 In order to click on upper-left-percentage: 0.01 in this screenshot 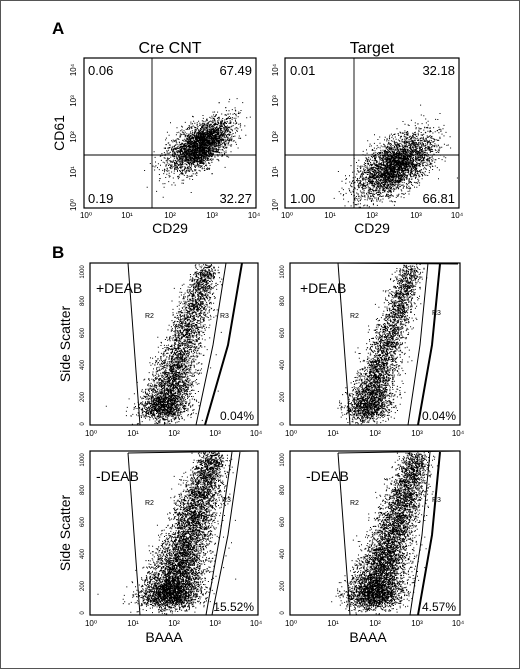, I will do `click(302, 70)`.